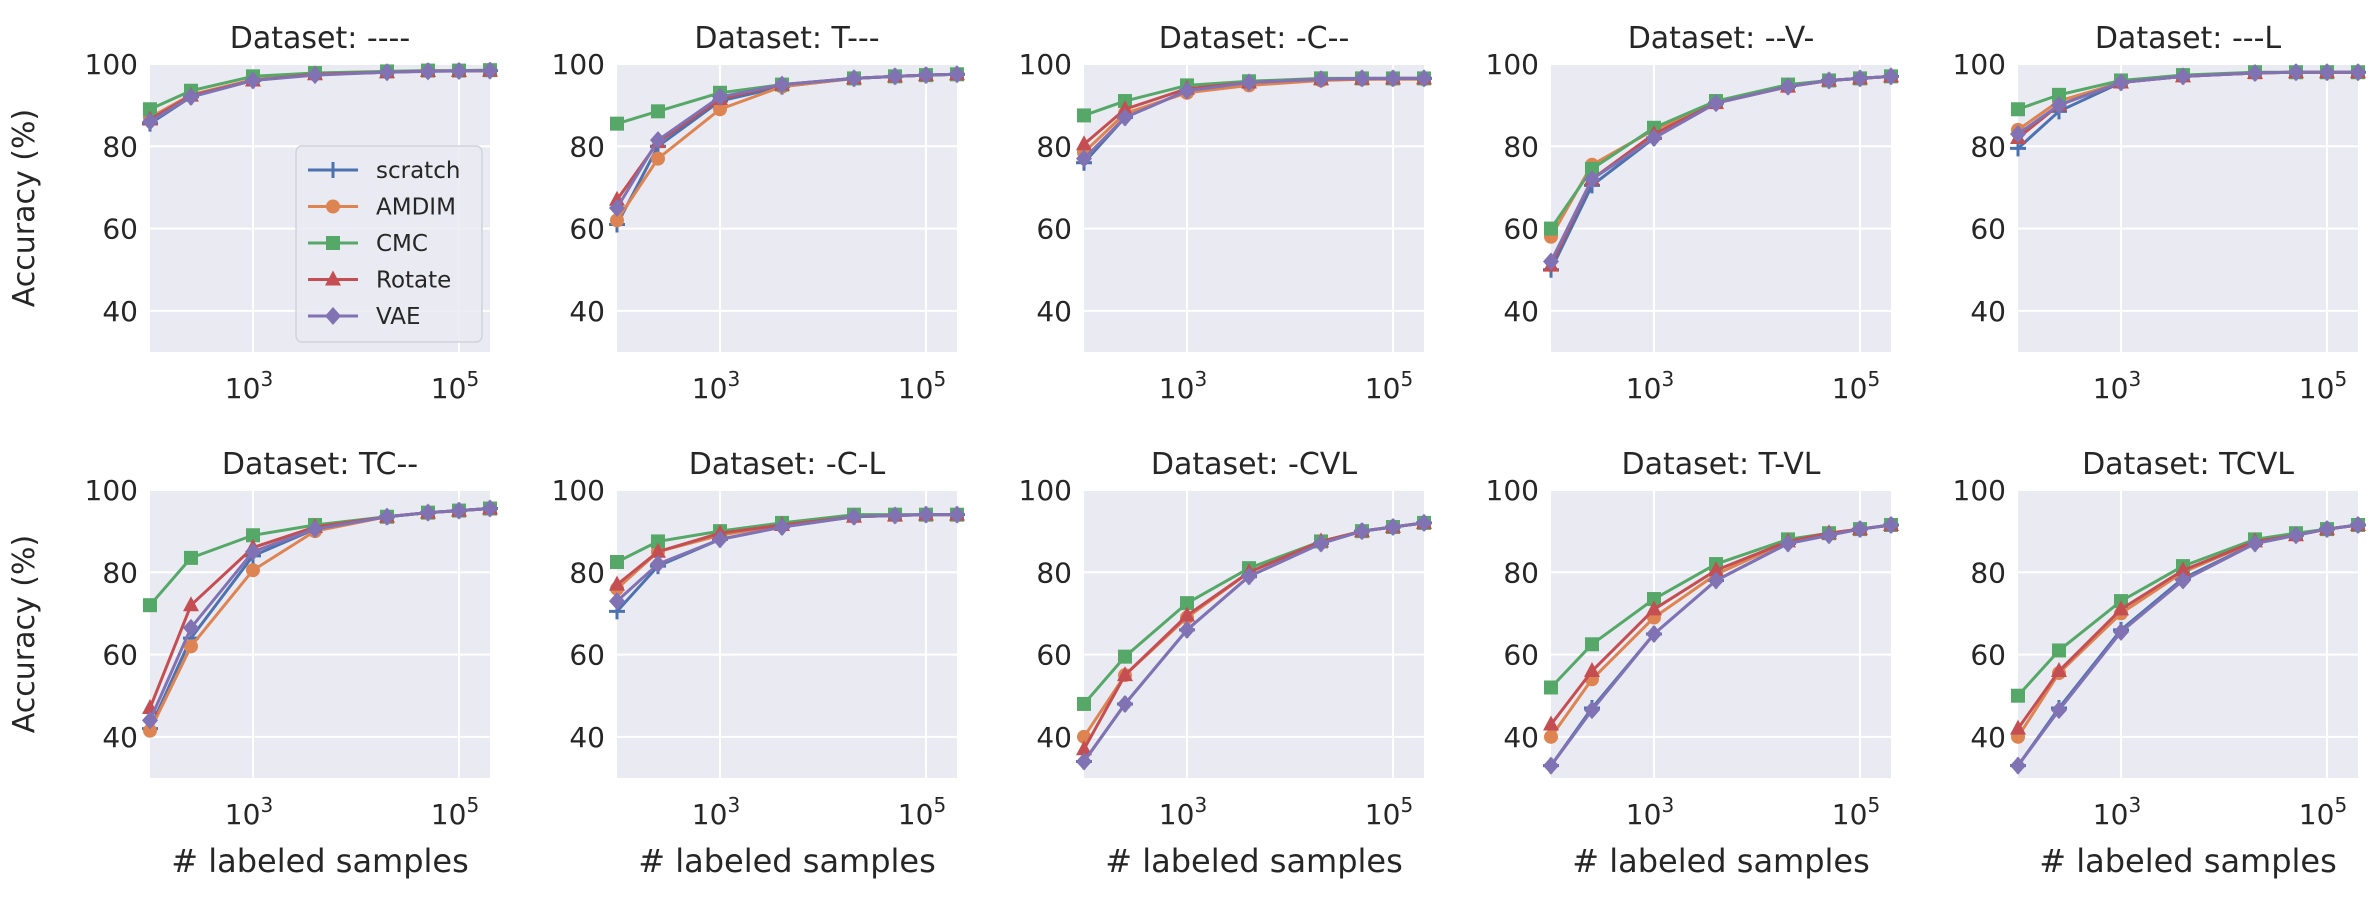 The height and width of the screenshot is (899, 2379). I want to click on legend-entry-scratch: scratch, so click(384, 171).